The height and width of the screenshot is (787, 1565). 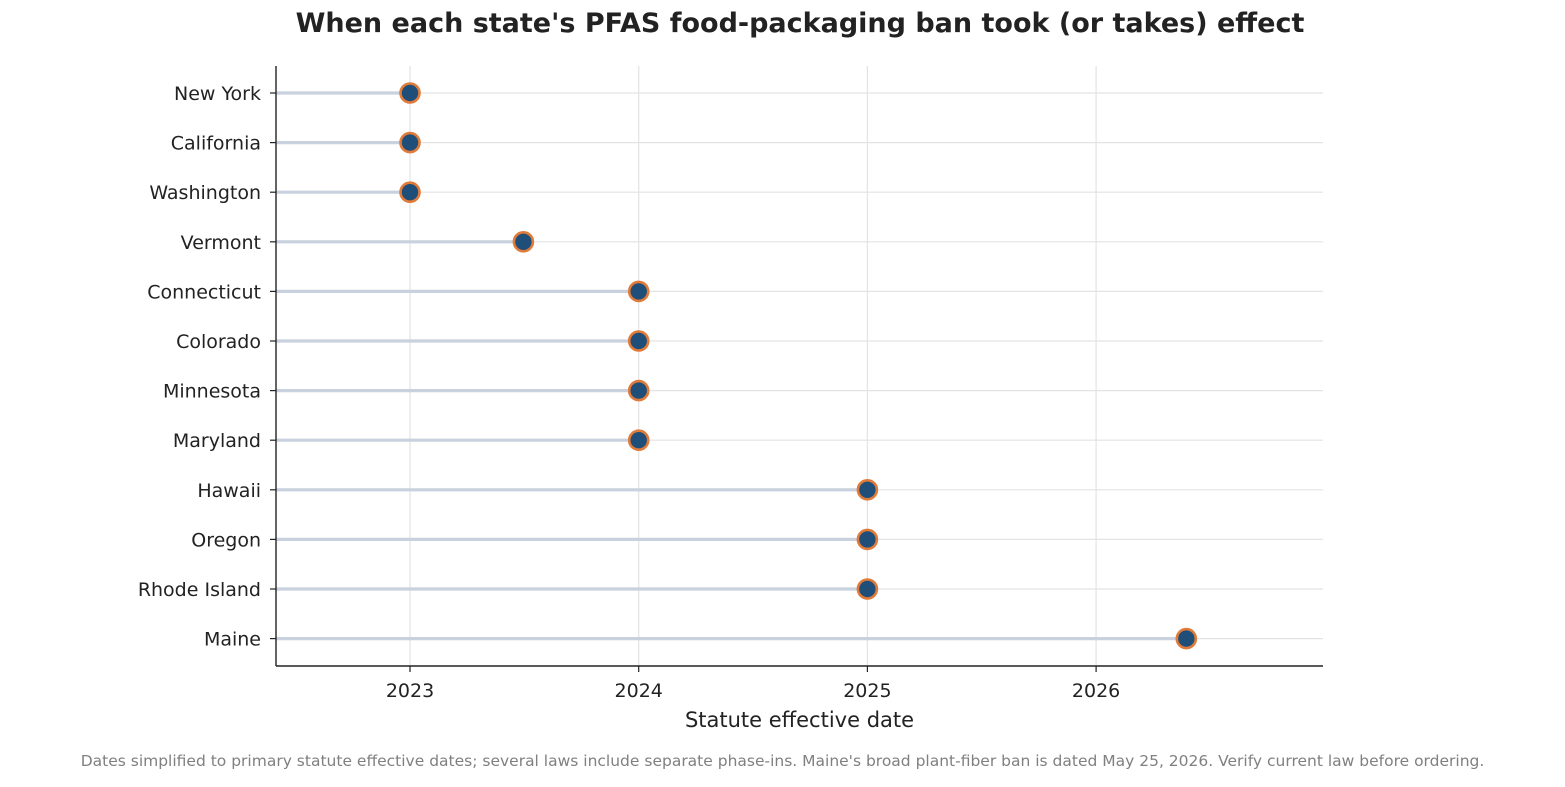 I want to click on x-tick-label: 2025, so click(x=867, y=691).